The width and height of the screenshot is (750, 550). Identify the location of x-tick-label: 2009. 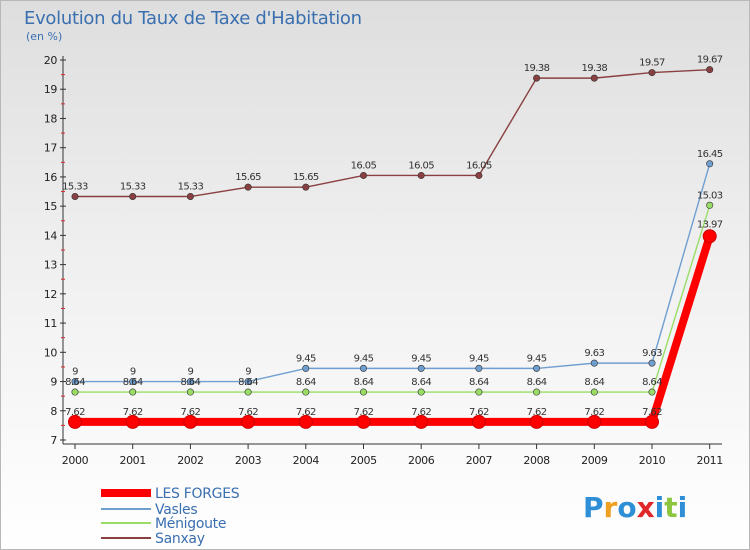
(594, 460).